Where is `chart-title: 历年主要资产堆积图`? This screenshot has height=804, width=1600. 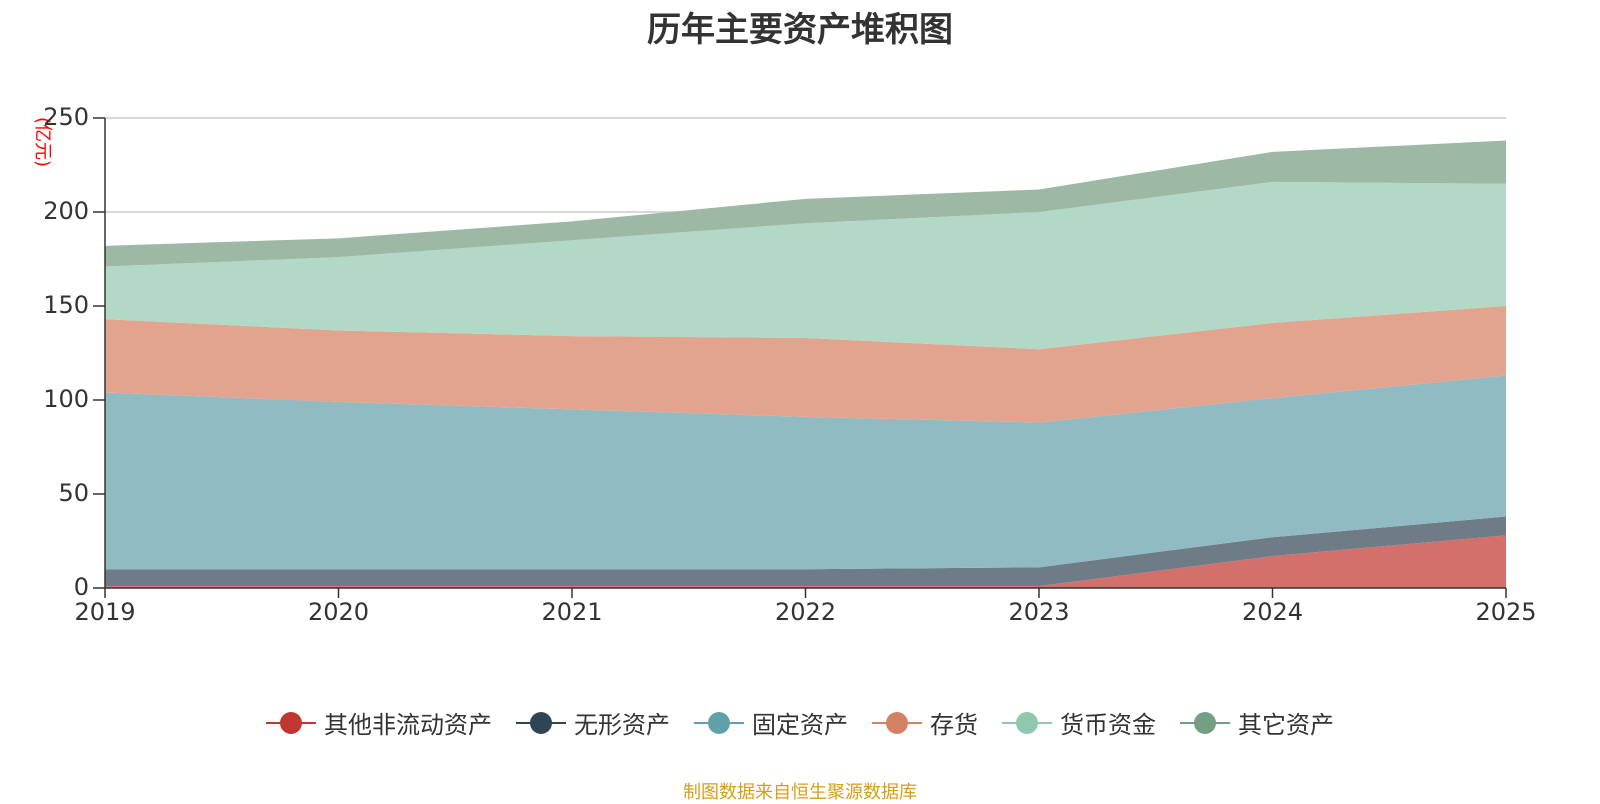
chart-title: 历年主要资产堆积图 is located at coordinates (800, 30).